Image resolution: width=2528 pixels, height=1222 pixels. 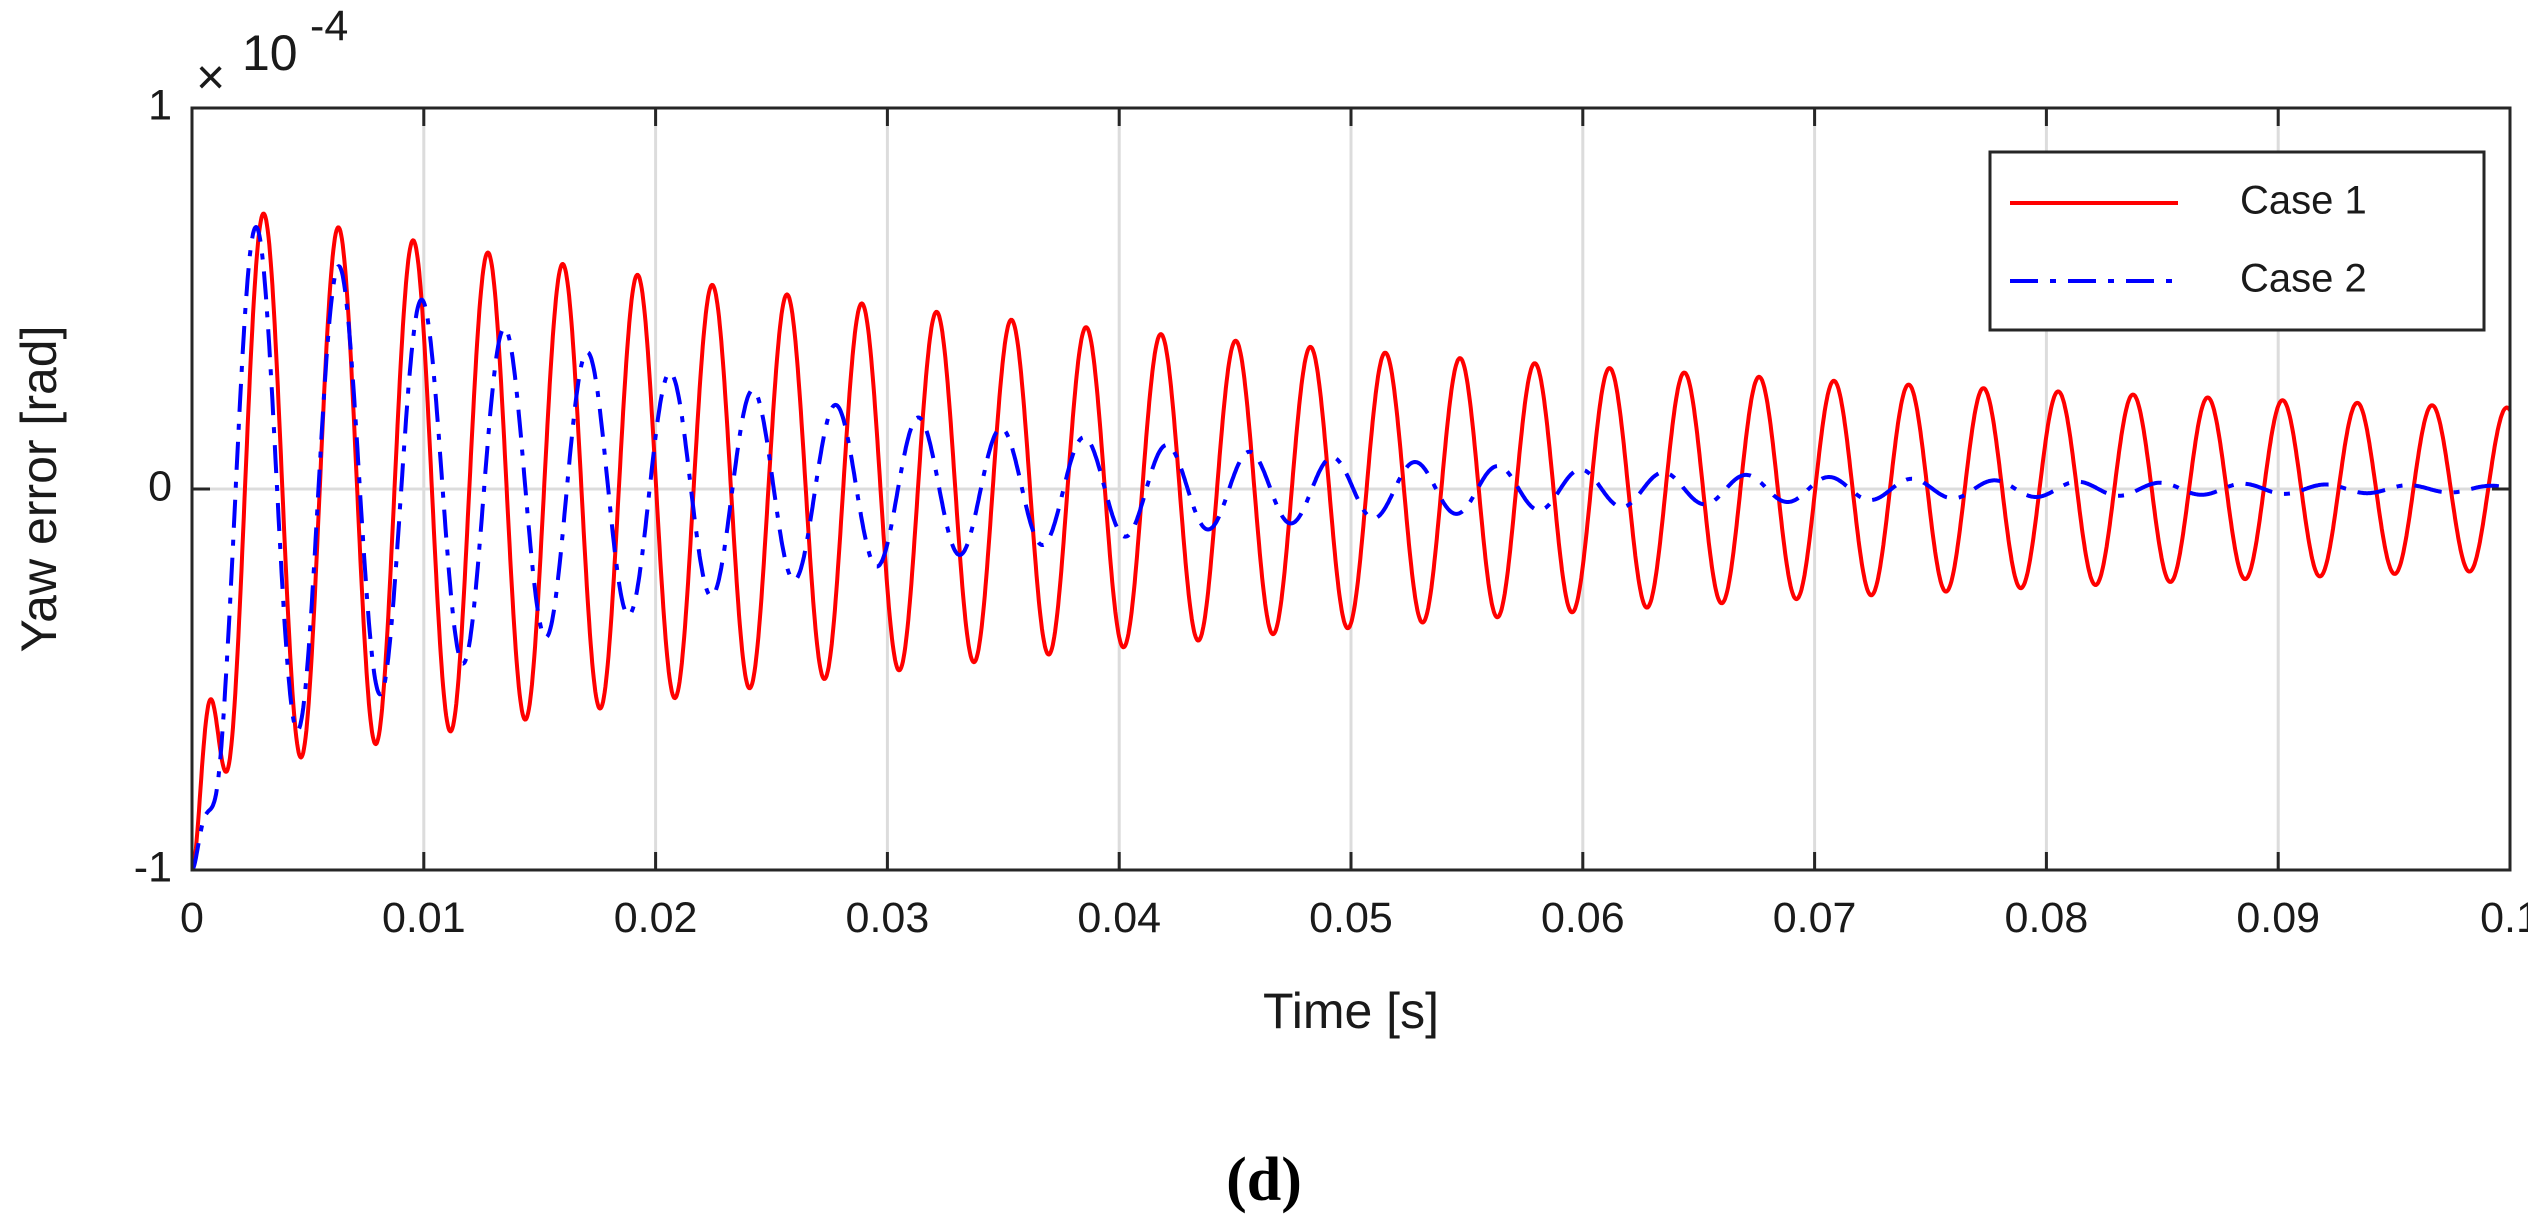 What do you see at coordinates (1815, 918) in the screenshot?
I see `x-tick-label: 0.07` at bounding box center [1815, 918].